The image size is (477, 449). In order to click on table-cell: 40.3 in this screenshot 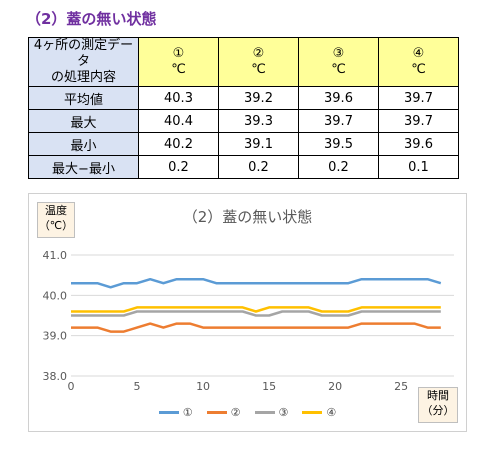, I will do `click(178, 98)`.